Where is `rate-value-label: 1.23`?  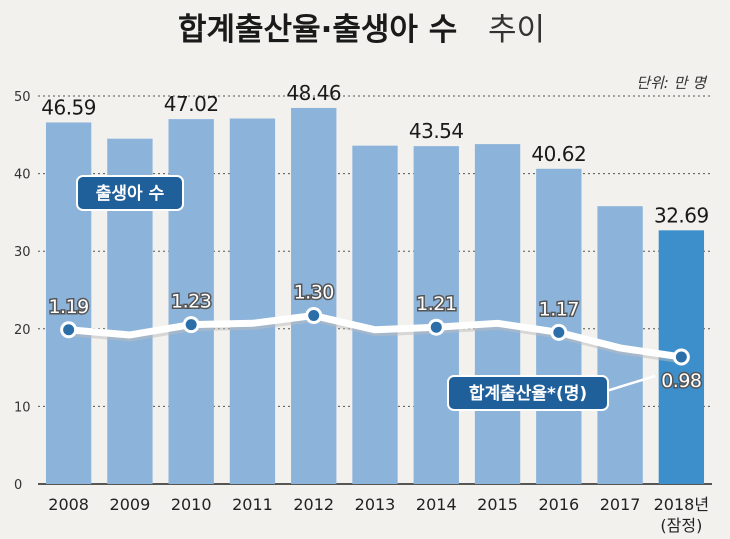
rate-value-label: 1.23 is located at coordinates (191, 302).